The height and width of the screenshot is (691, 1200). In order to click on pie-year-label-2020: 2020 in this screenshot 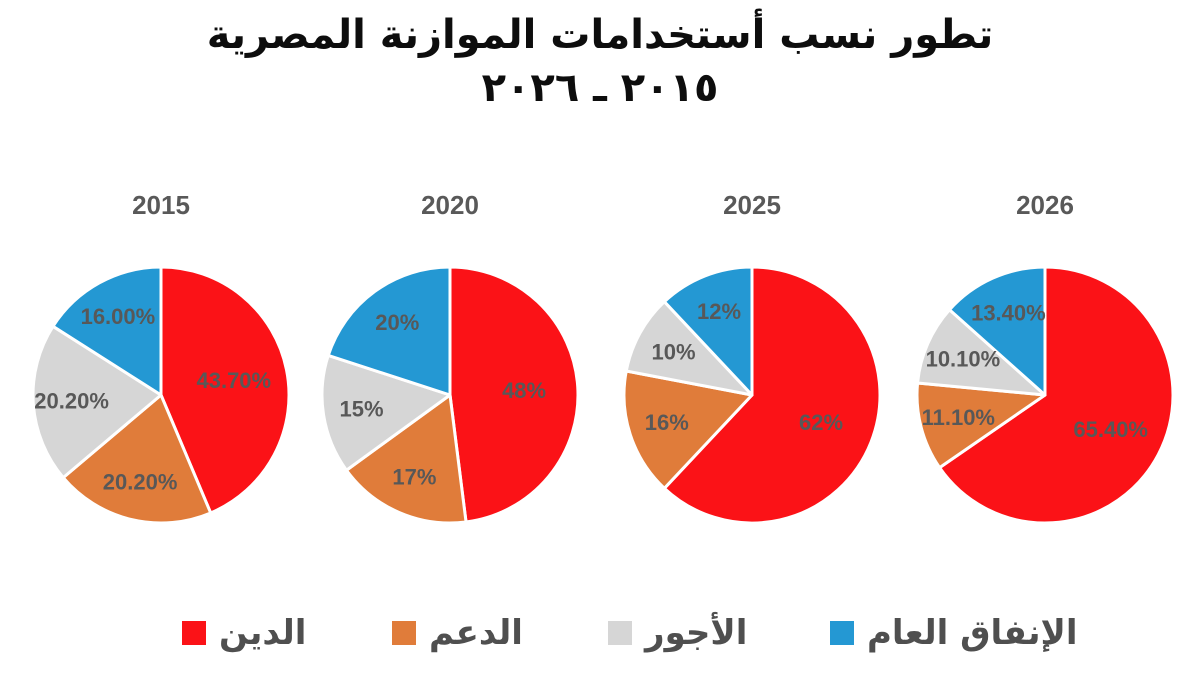, I will do `click(450, 205)`.